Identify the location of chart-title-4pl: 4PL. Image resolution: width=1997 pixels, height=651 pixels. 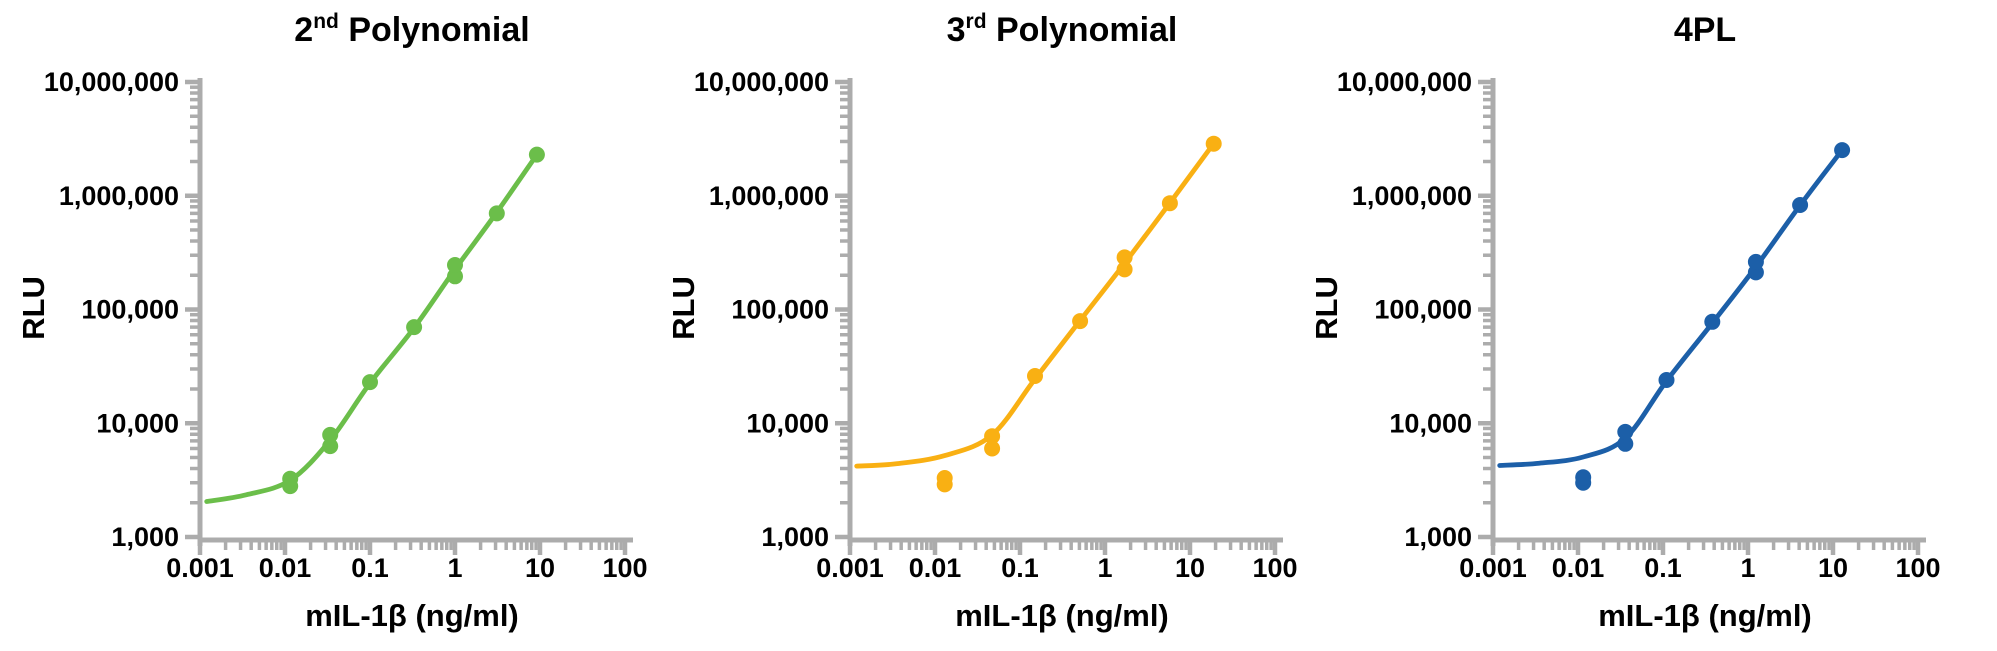
(1705, 26).